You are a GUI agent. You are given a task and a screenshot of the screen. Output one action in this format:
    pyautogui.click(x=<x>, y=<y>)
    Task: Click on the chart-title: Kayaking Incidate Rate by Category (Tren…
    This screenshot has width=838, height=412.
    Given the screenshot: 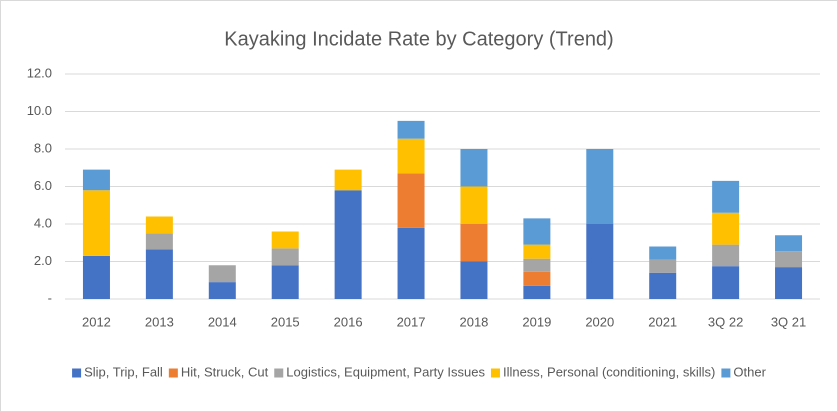 What is the action you would take?
    pyautogui.click(x=418, y=39)
    